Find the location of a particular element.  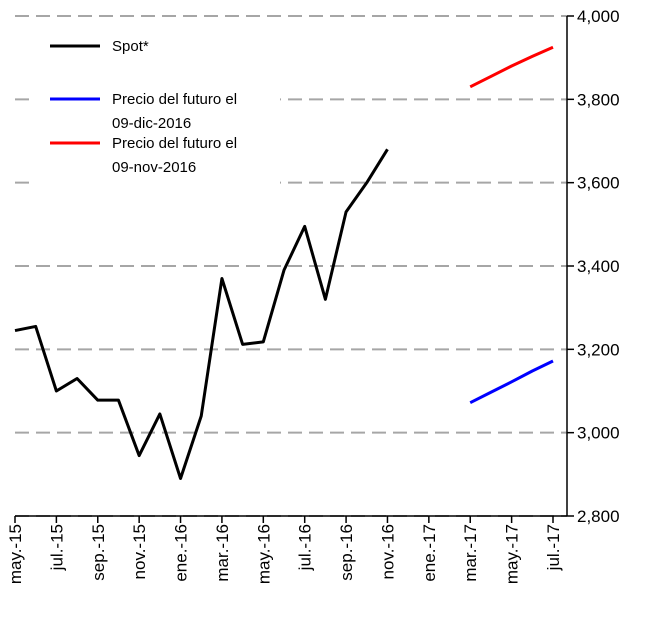

x-tick-label: ene.-16 is located at coordinates (181, 553).